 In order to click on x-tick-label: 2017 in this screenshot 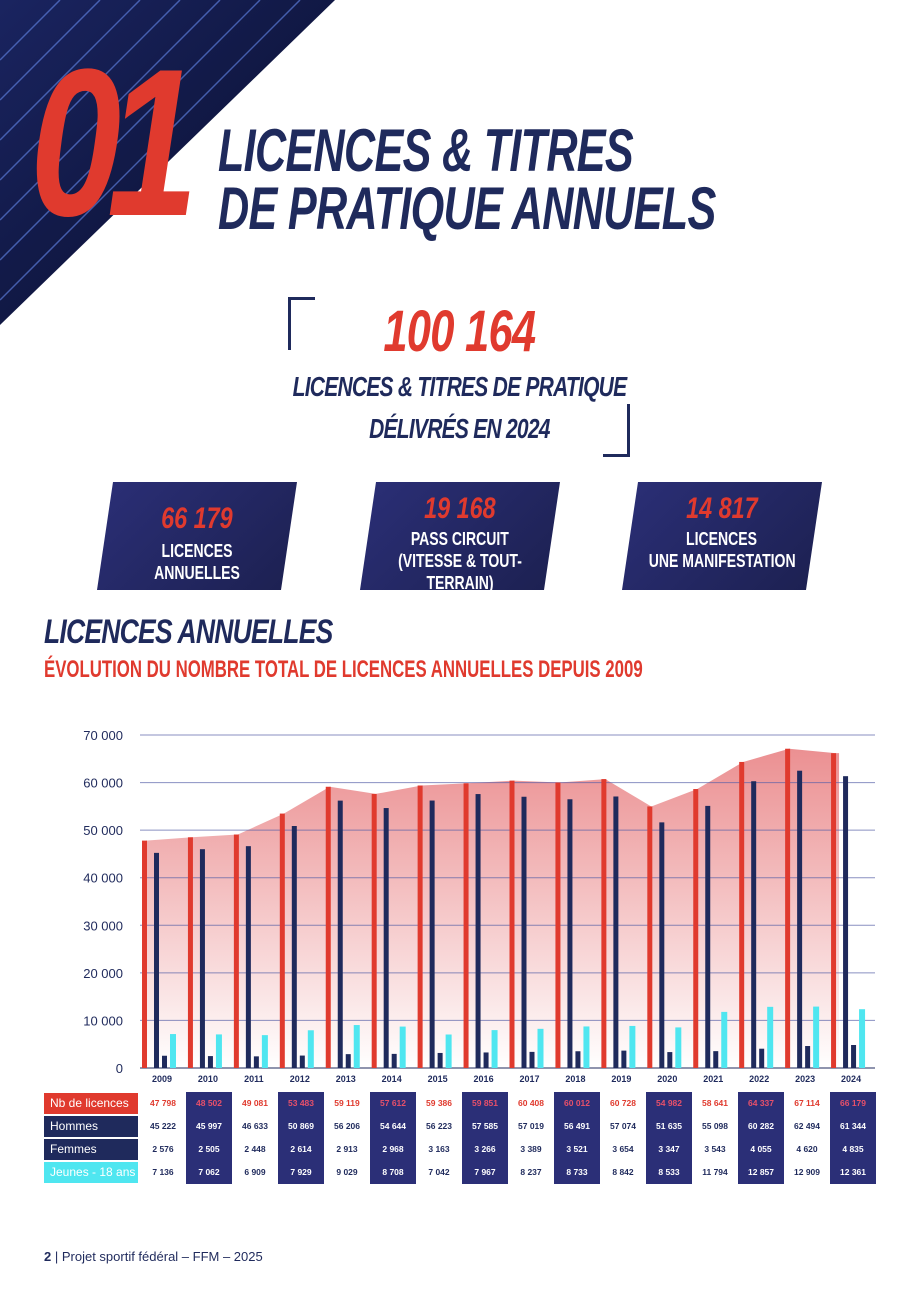, I will do `click(529, 1079)`.